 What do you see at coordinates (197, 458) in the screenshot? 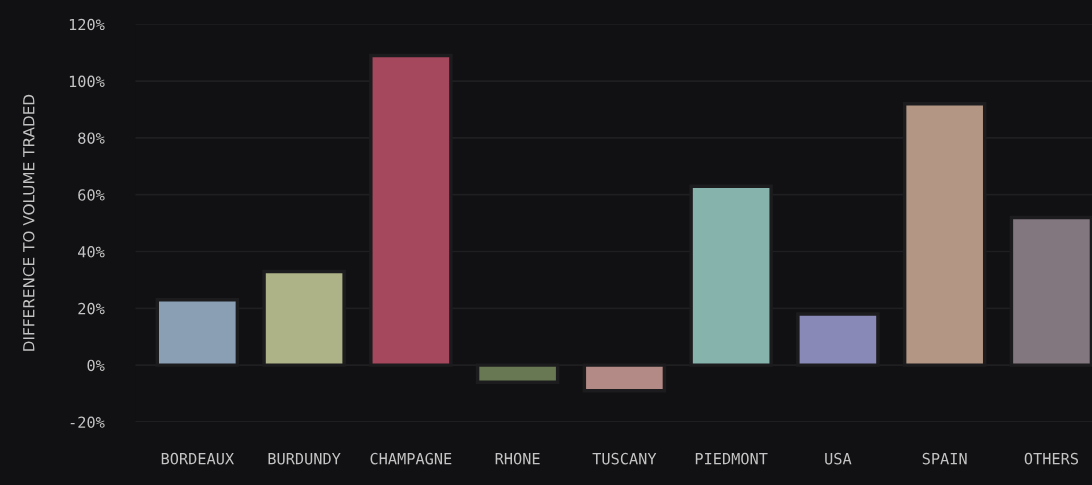
I see `x-tick-label: BORDEAUX` at bounding box center [197, 458].